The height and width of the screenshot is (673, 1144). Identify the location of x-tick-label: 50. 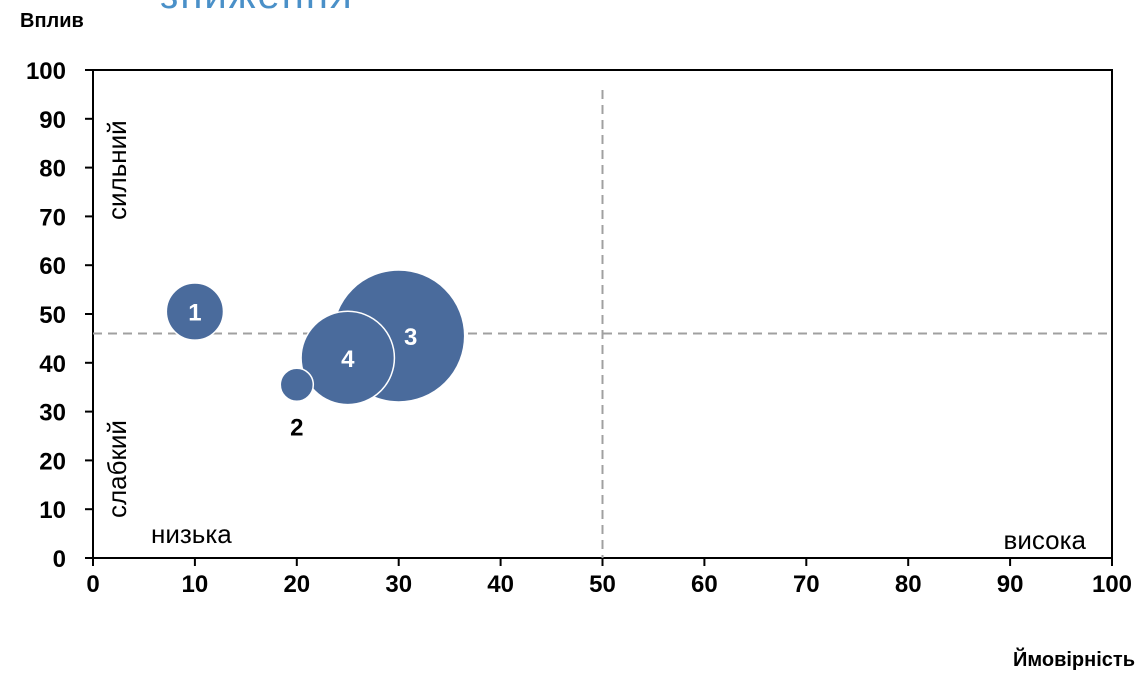
(602, 584).